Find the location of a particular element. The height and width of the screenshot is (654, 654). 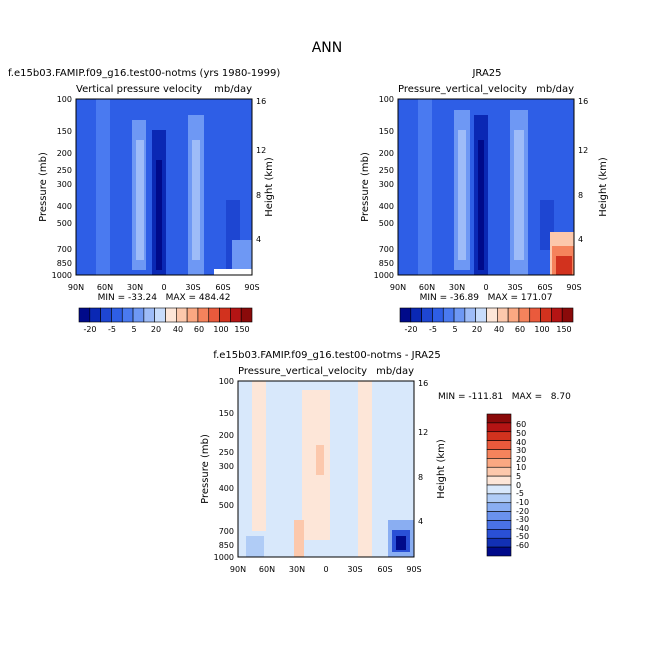

panel-model-field-lighter-band is located at coordinates (140, 200).